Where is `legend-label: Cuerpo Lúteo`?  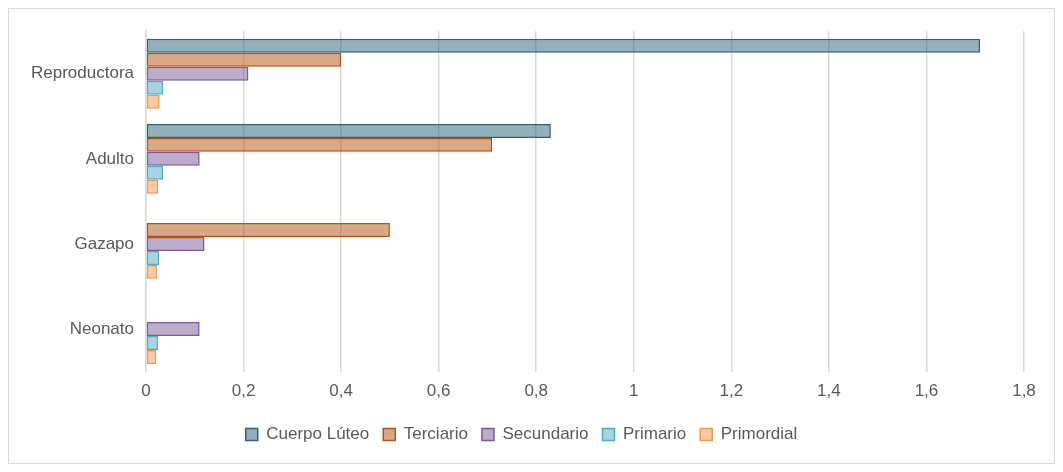 legend-label: Cuerpo Lúteo is located at coordinates (318, 434).